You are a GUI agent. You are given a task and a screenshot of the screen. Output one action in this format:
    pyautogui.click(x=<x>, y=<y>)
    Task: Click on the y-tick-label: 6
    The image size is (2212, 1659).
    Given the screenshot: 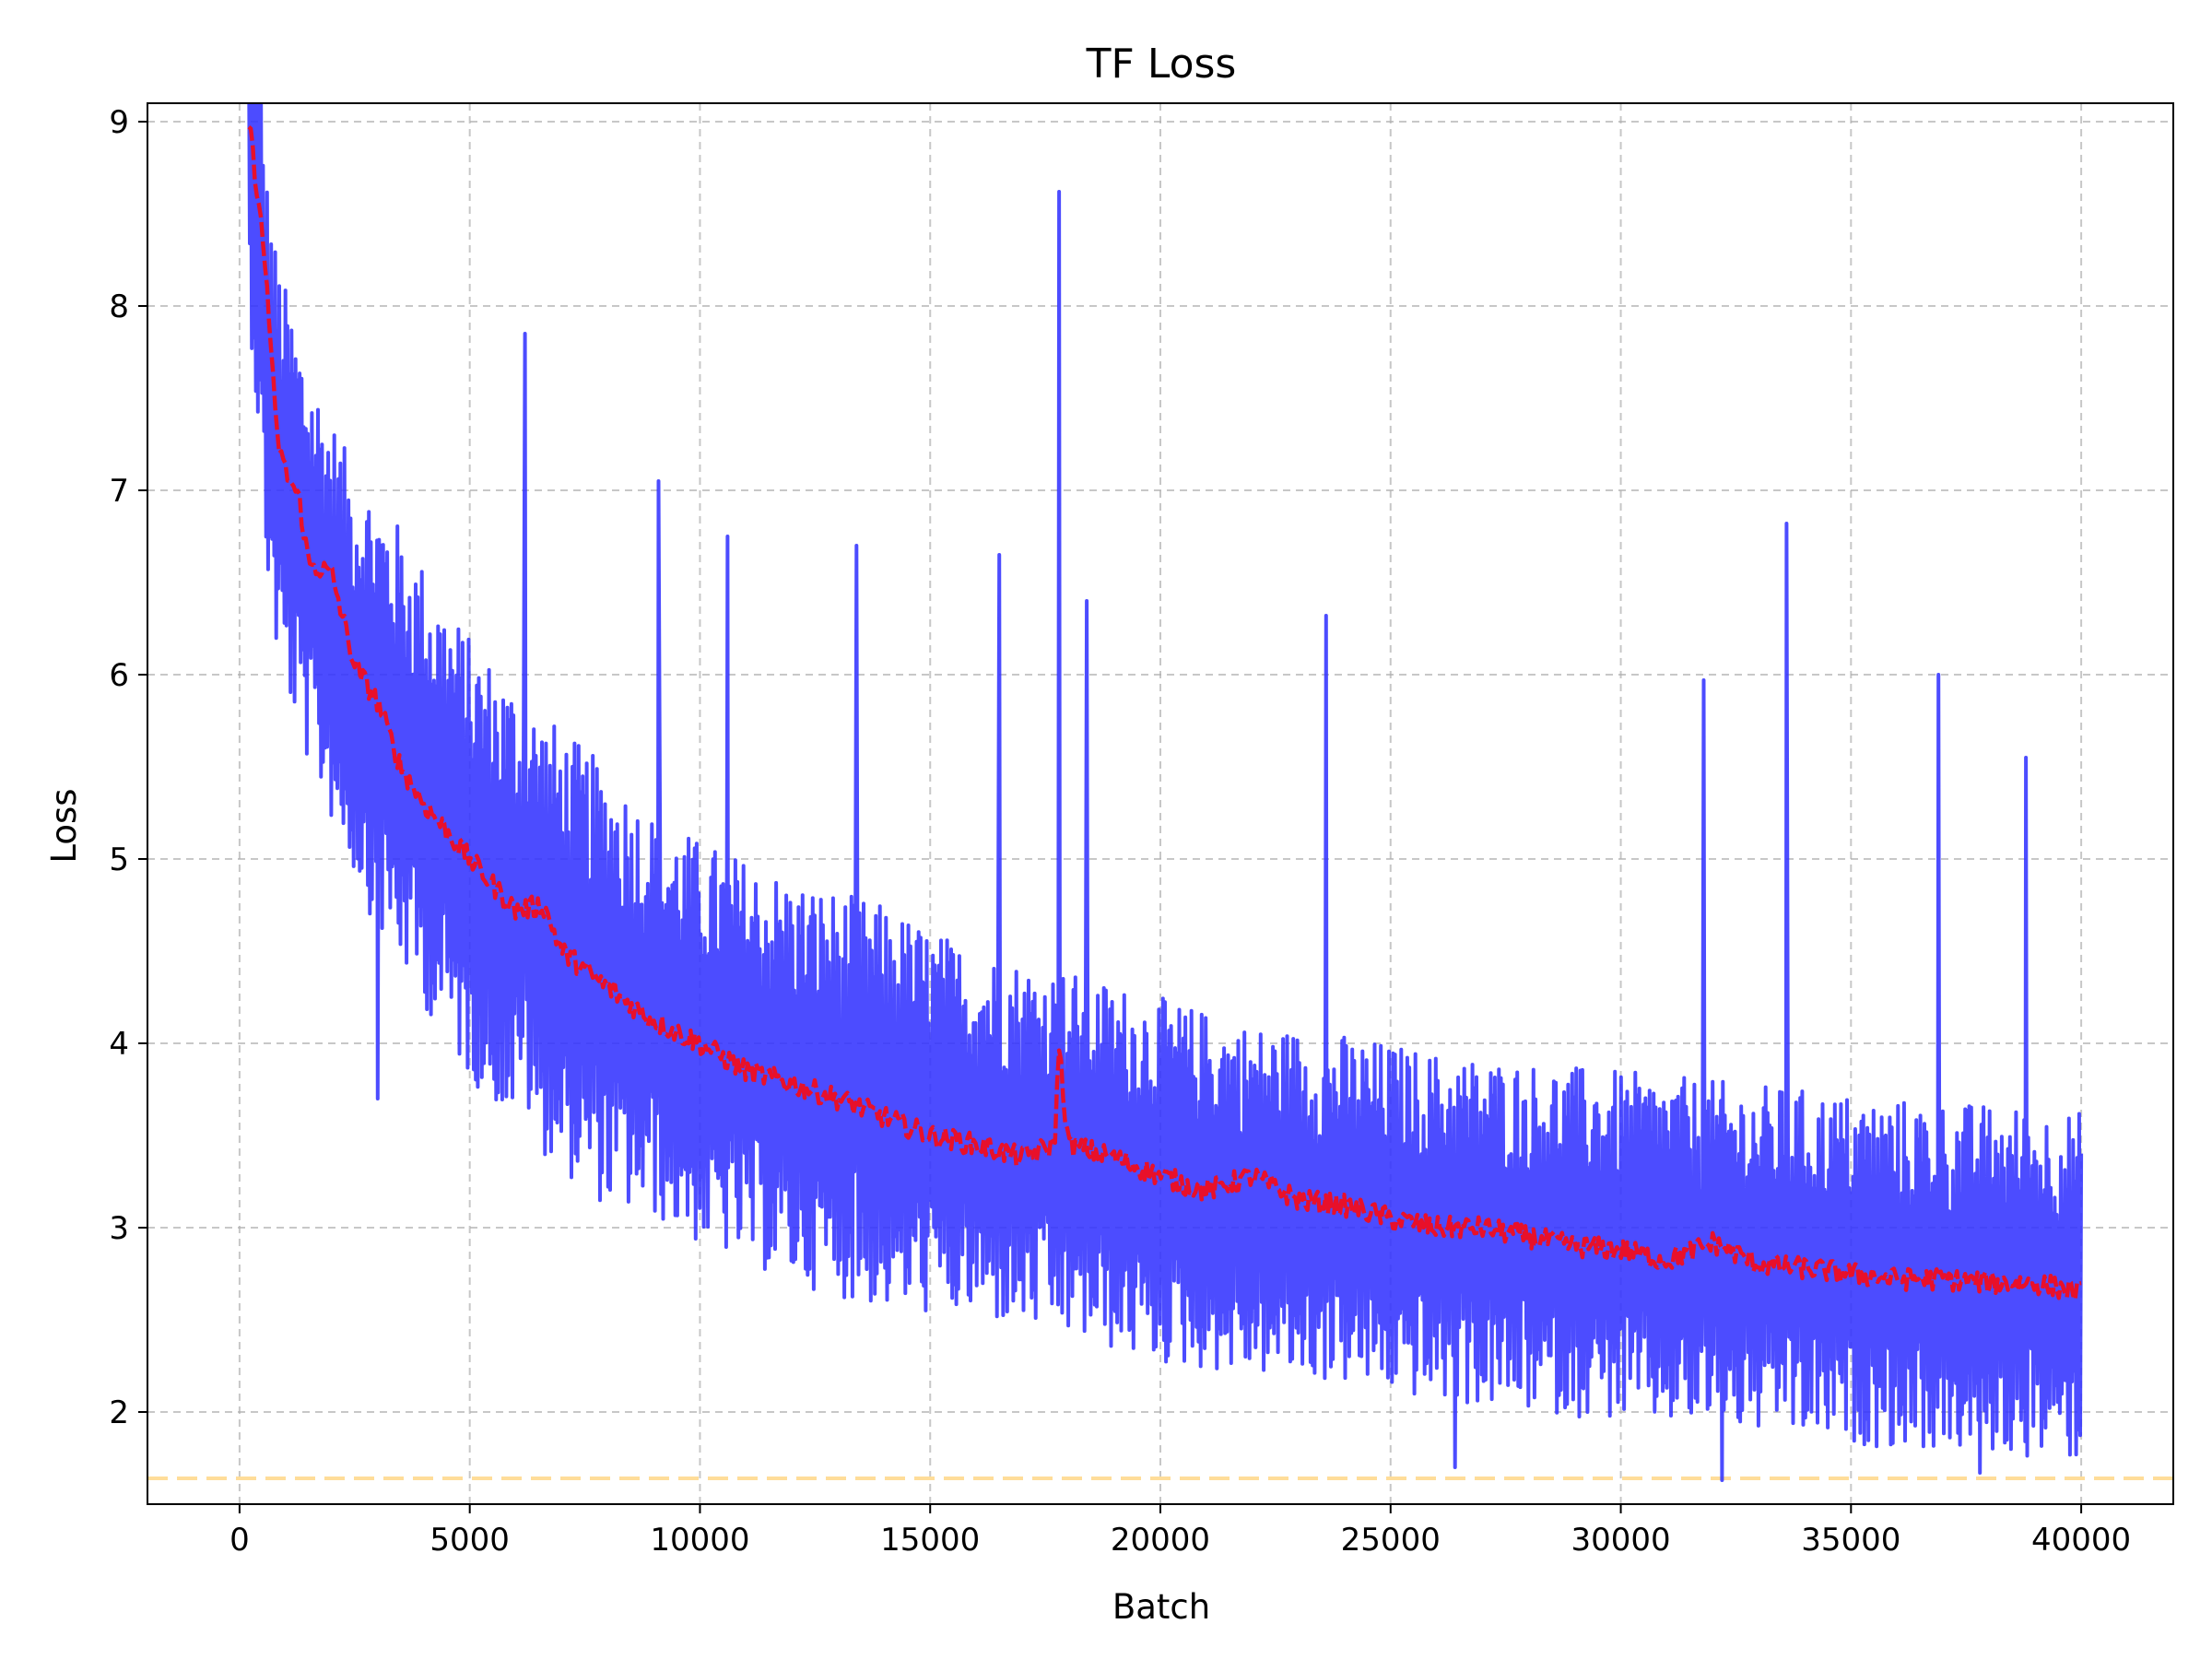 What is the action you would take?
    pyautogui.click(x=119, y=675)
    